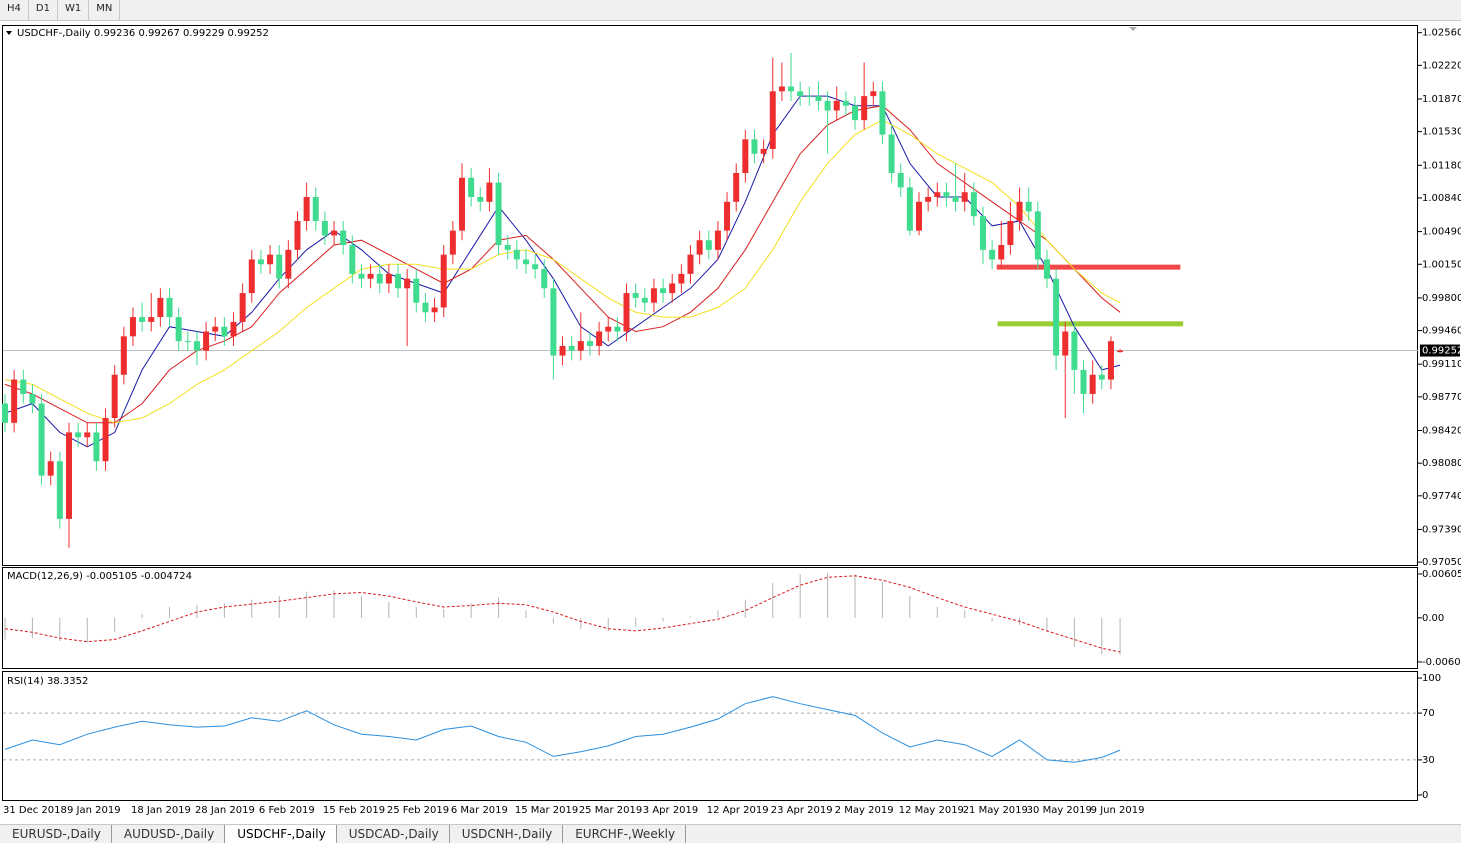 This screenshot has height=843, width=1461. Describe the element at coordinates (56, 834) in the screenshot. I see `symbol-tab: EURUSD-,Daily` at that location.